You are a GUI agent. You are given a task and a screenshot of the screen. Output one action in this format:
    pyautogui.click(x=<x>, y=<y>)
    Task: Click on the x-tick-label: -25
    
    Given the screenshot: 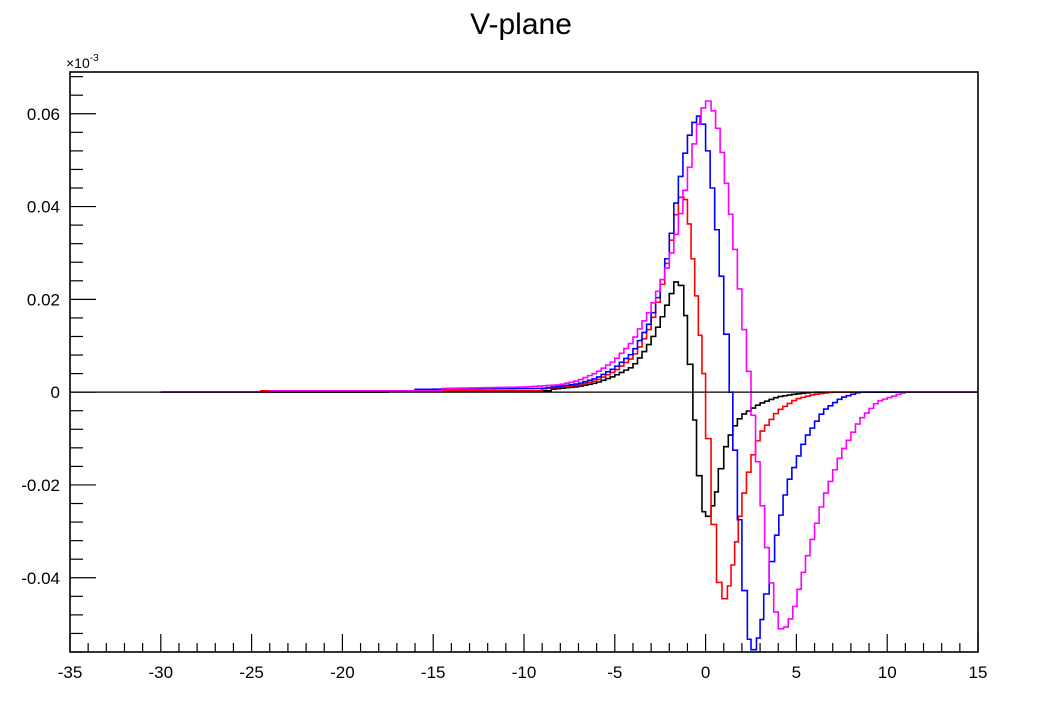 What is the action you would take?
    pyautogui.click(x=251, y=672)
    